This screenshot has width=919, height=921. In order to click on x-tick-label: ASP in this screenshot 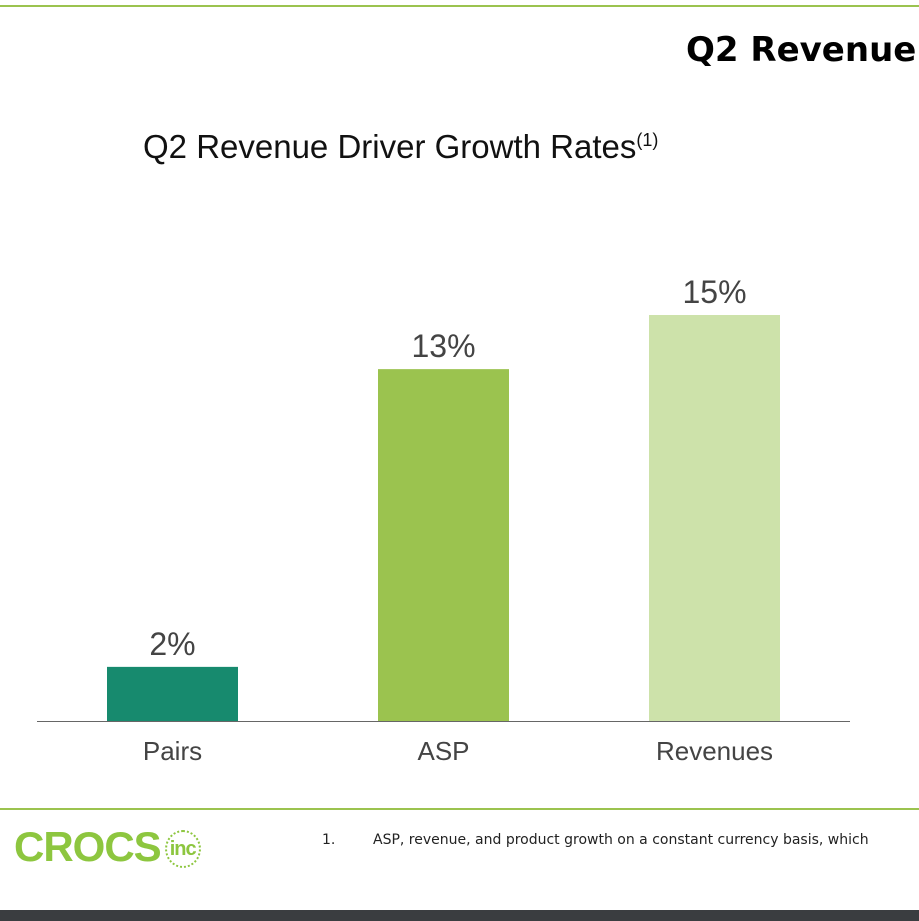, I will do `click(443, 751)`.